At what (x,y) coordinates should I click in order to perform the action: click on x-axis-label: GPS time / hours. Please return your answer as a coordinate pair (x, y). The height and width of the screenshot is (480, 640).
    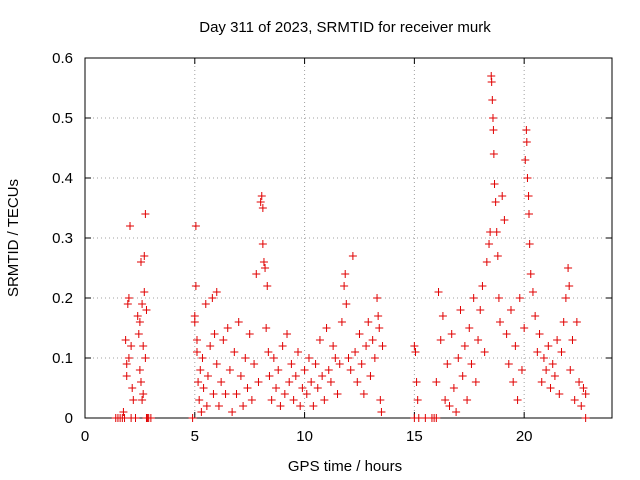
    Looking at the image, I should click on (345, 466).